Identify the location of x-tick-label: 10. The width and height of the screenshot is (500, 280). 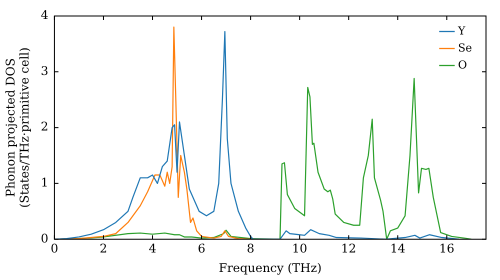
(300, 249).